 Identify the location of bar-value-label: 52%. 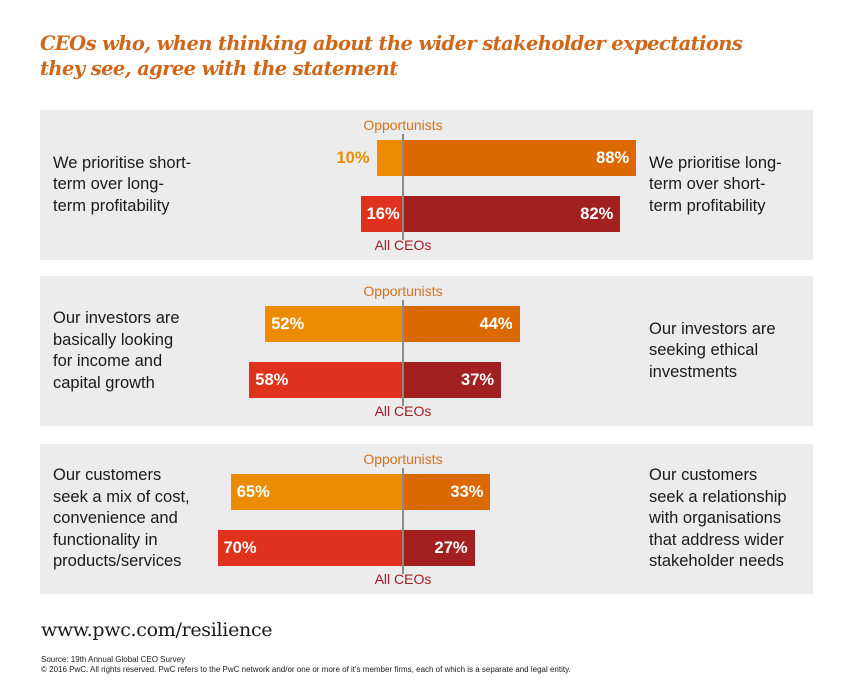
(288, 323).